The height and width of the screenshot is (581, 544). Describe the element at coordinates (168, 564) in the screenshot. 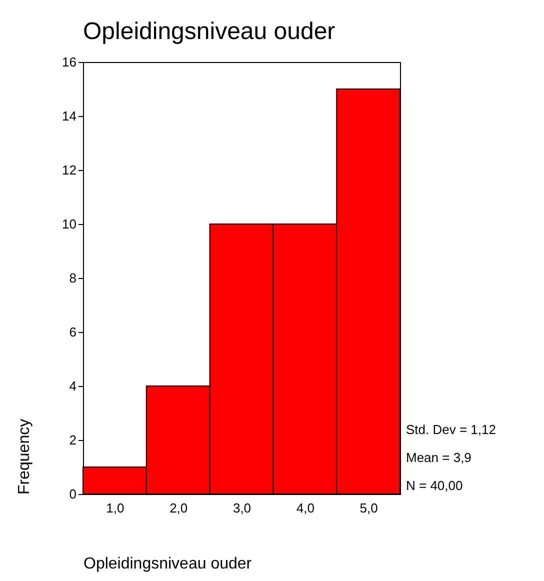

I see `x-axis-title: Opleidingsniveau ouder` at that location.